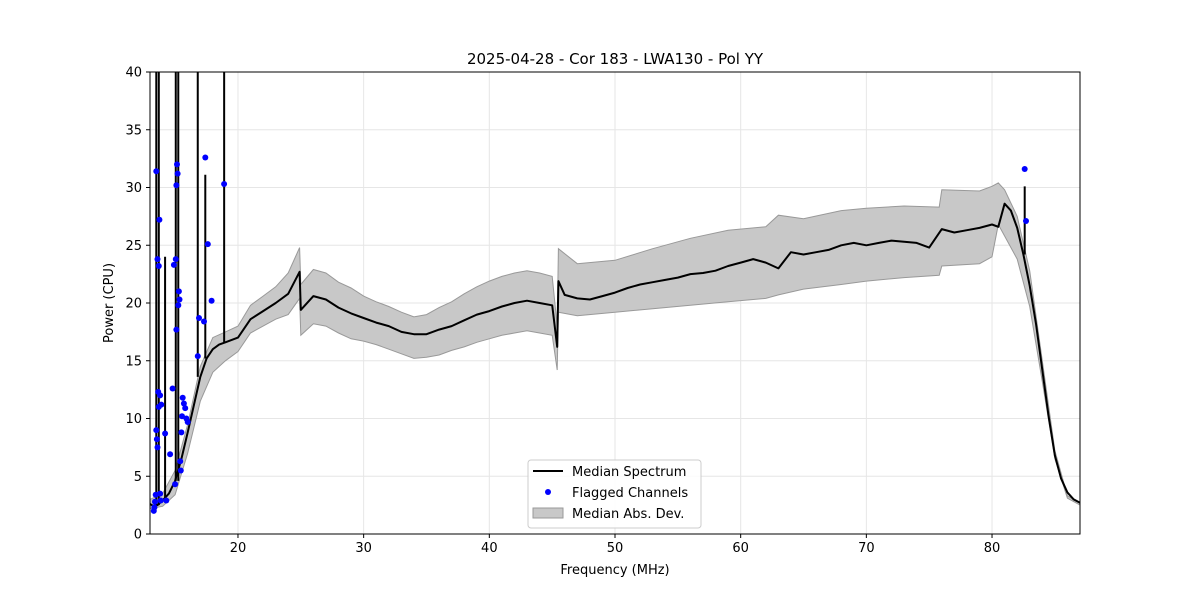 The height and width of the screenshot is (600, 1200). I want to click on x-tick-label: 80, so click(992, 548).